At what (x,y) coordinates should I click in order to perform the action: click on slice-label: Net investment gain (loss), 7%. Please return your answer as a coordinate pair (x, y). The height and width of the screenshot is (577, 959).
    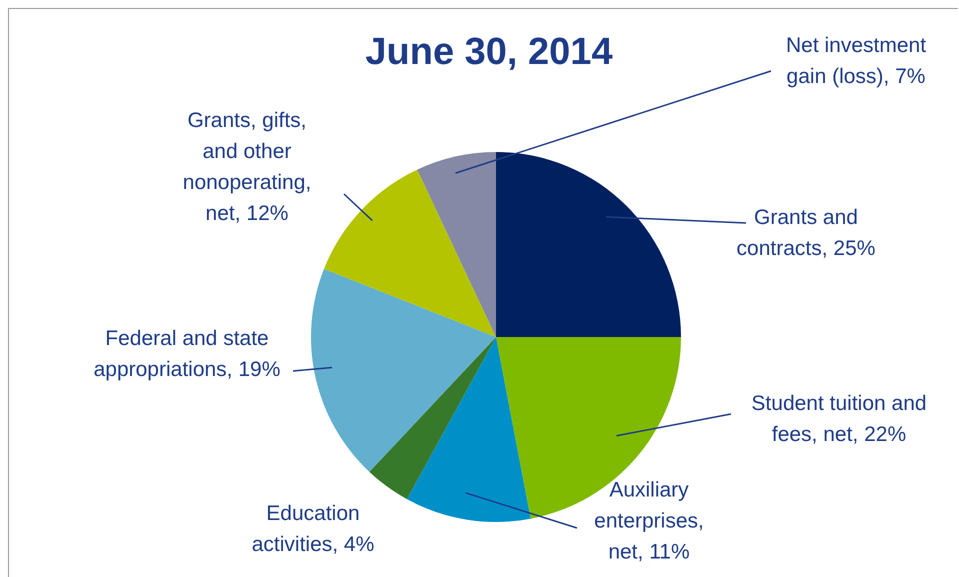
    Looking at the image, I should click on (856, 61).